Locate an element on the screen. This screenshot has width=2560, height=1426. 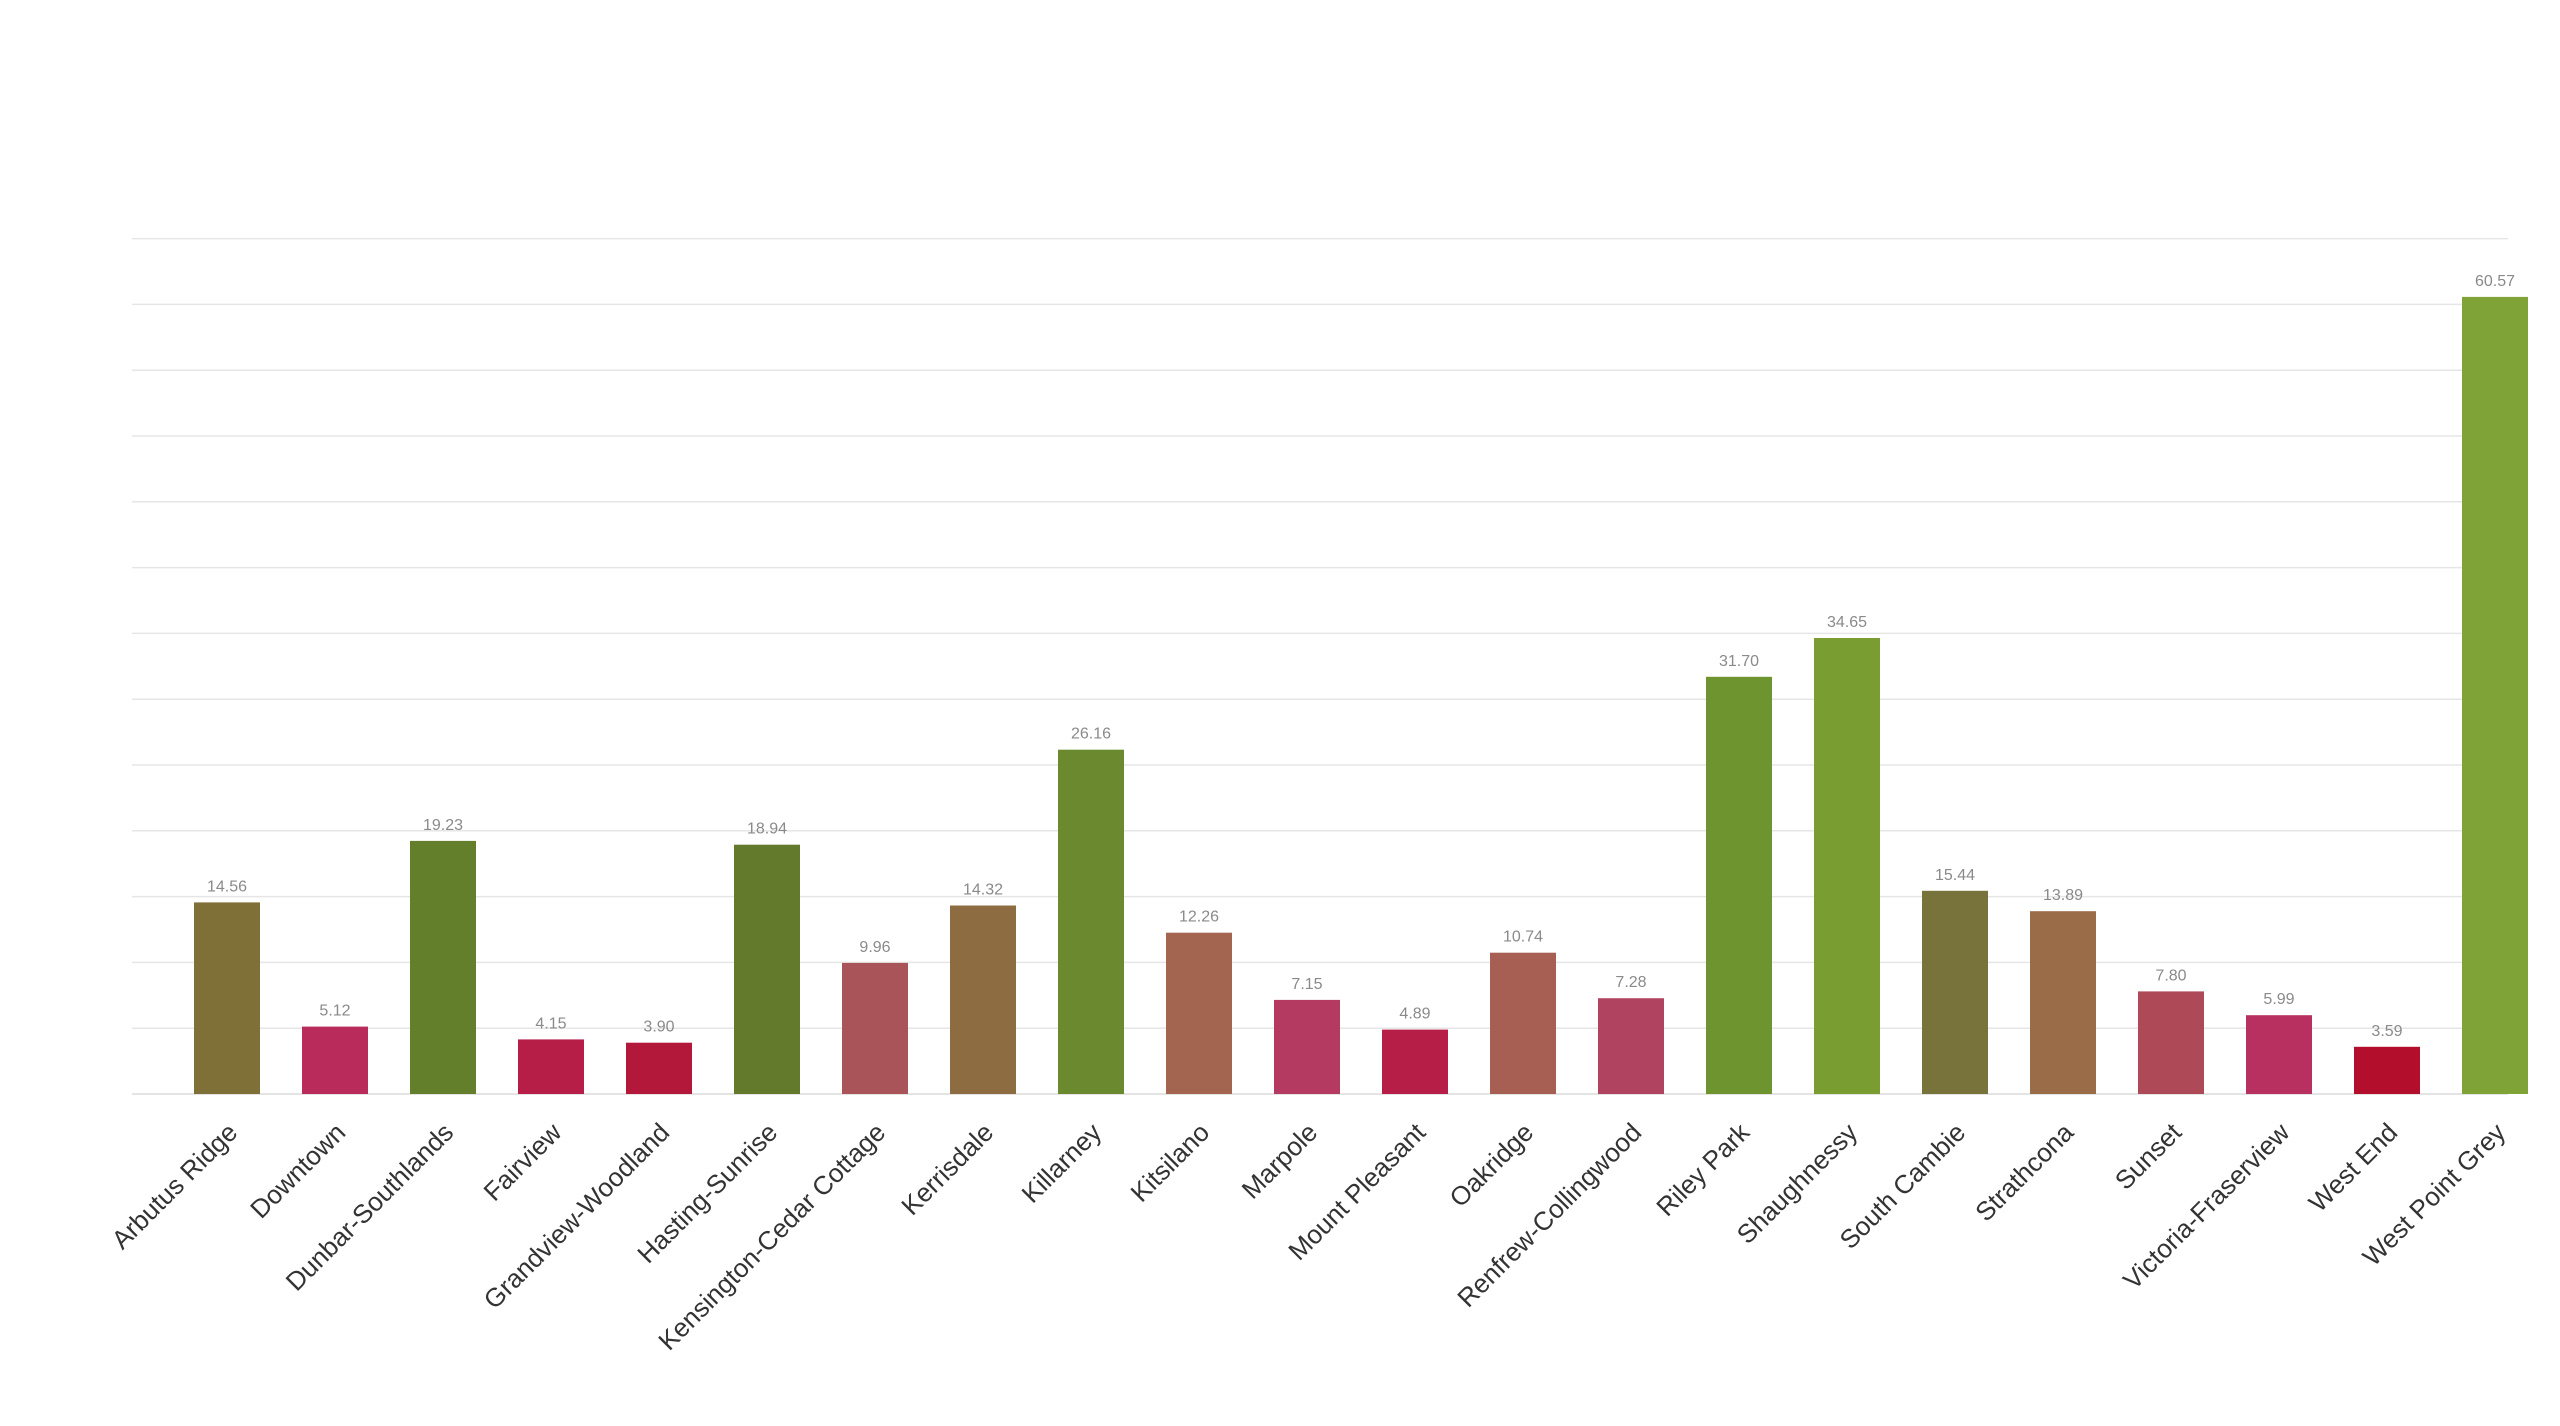
data-label: 5.99 is located at coordinates (2278, 999).